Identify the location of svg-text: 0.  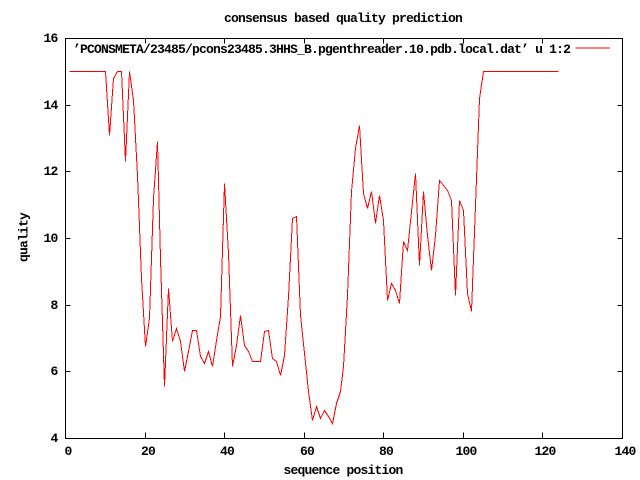
(68, 451).